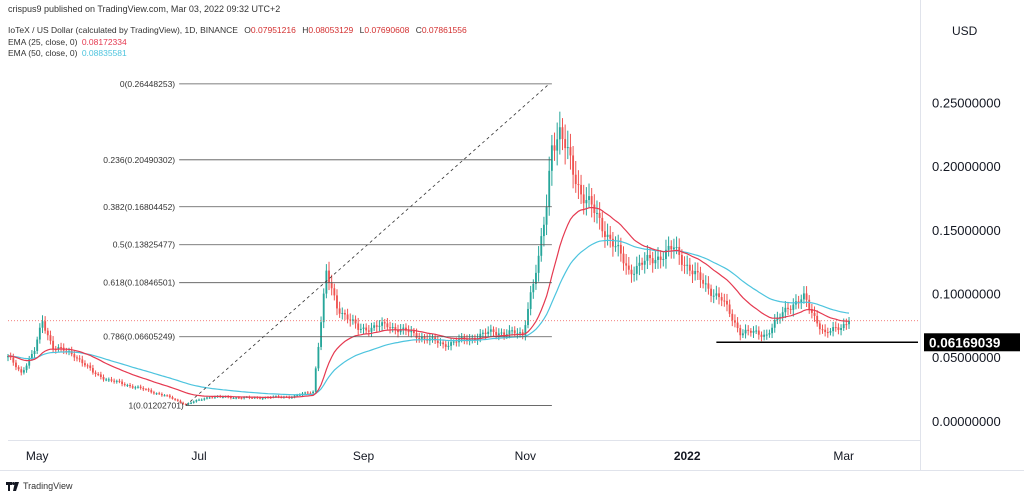 The height and width of the screenshot is (497, 1024). I want to click on support-price-tag, so click(972, 342).